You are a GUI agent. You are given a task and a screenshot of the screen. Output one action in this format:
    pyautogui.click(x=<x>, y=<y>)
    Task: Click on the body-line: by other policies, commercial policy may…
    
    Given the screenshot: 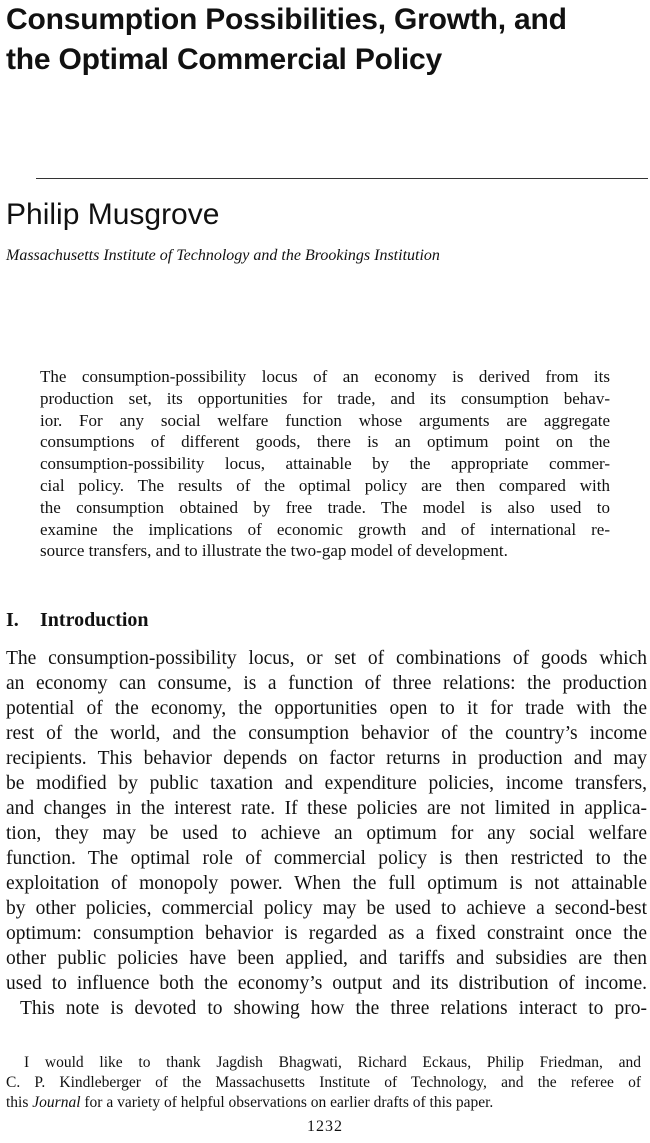 What is the action you would take?
    pyautogui.click(x=326, y=908)
    